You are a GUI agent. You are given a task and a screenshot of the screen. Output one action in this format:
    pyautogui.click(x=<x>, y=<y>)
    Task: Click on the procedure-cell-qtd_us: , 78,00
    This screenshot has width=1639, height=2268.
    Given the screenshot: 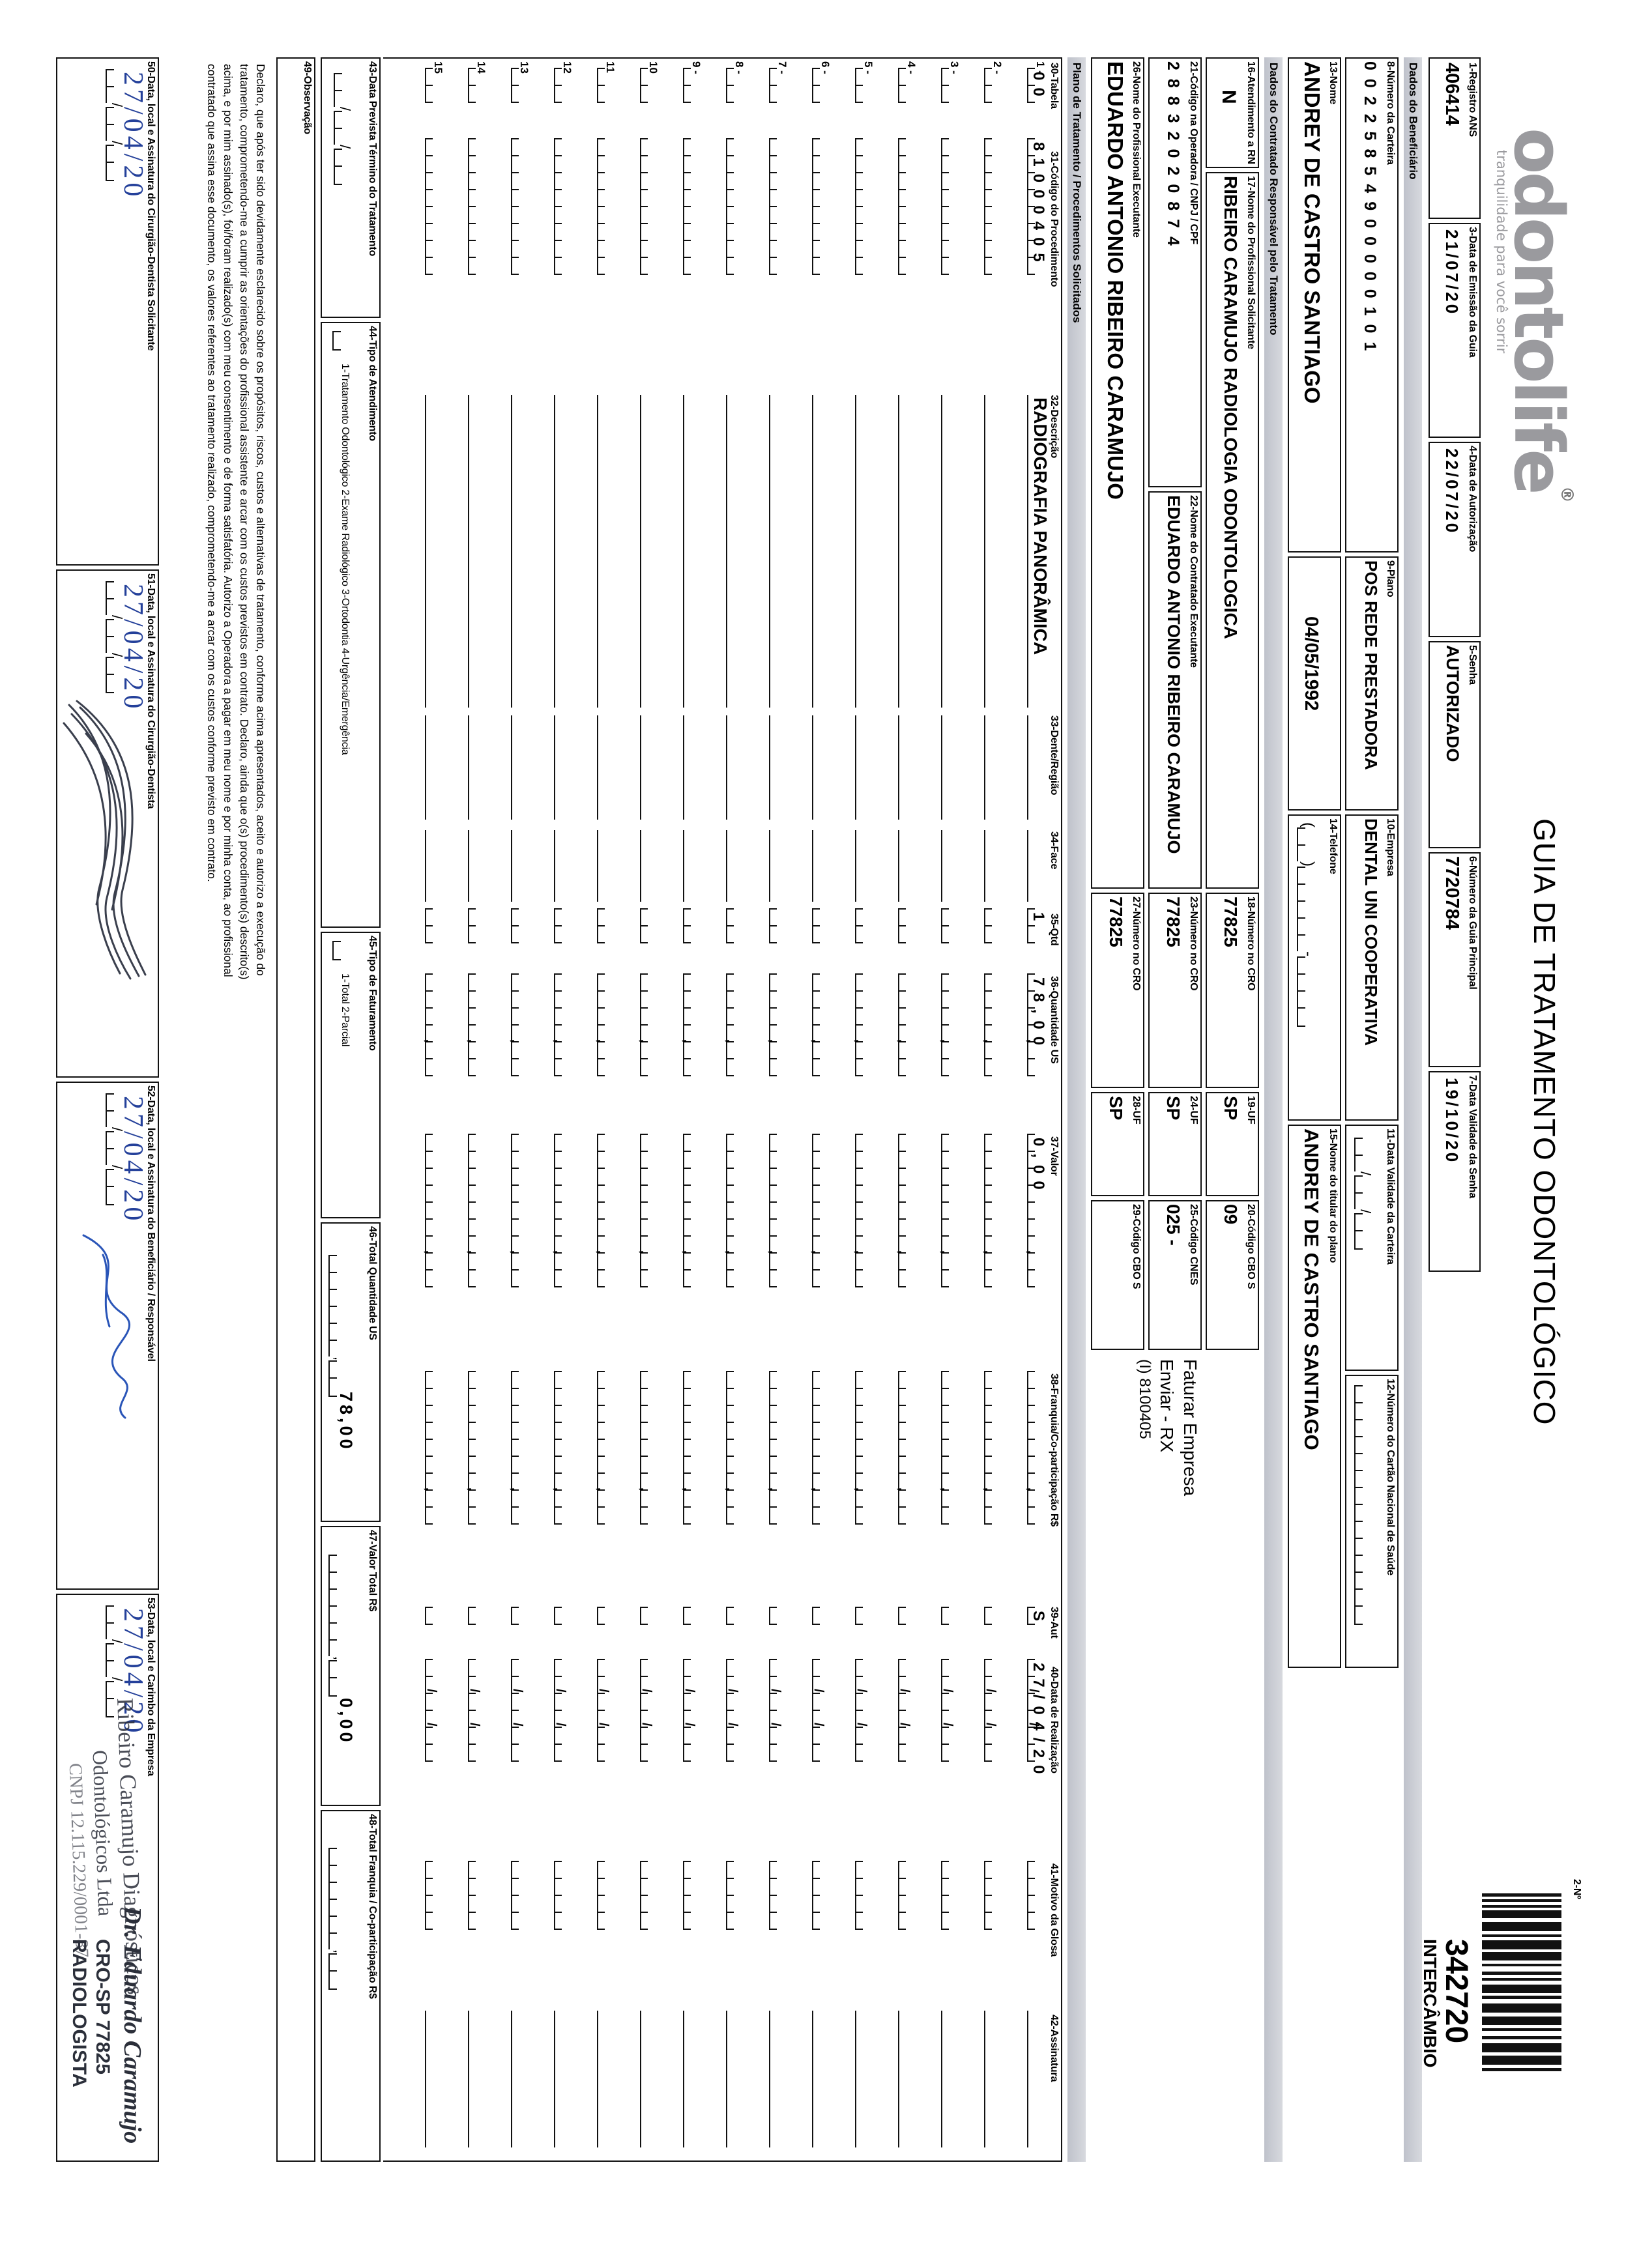 What is the action you would take?
    pyautogui.click(x=1037, y=1025)
    